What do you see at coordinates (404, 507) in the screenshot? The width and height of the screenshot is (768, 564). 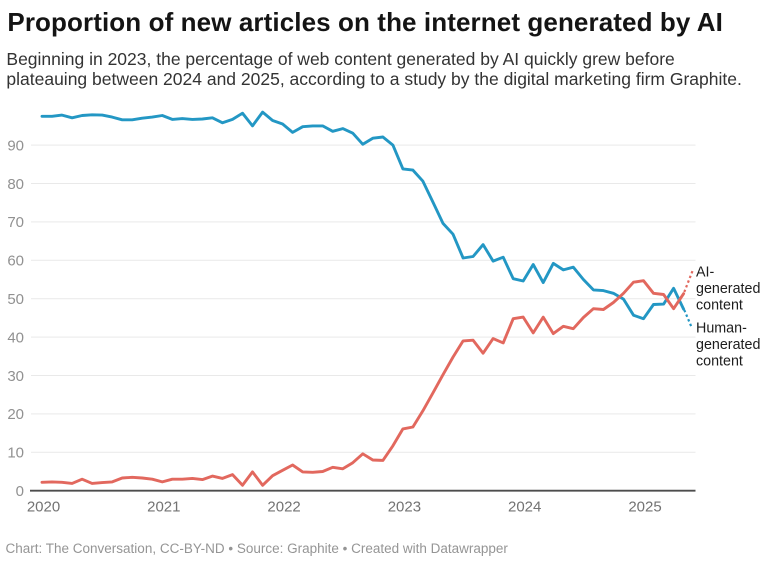 I see `svg-text: 2023` at bounding box center [404, 507].